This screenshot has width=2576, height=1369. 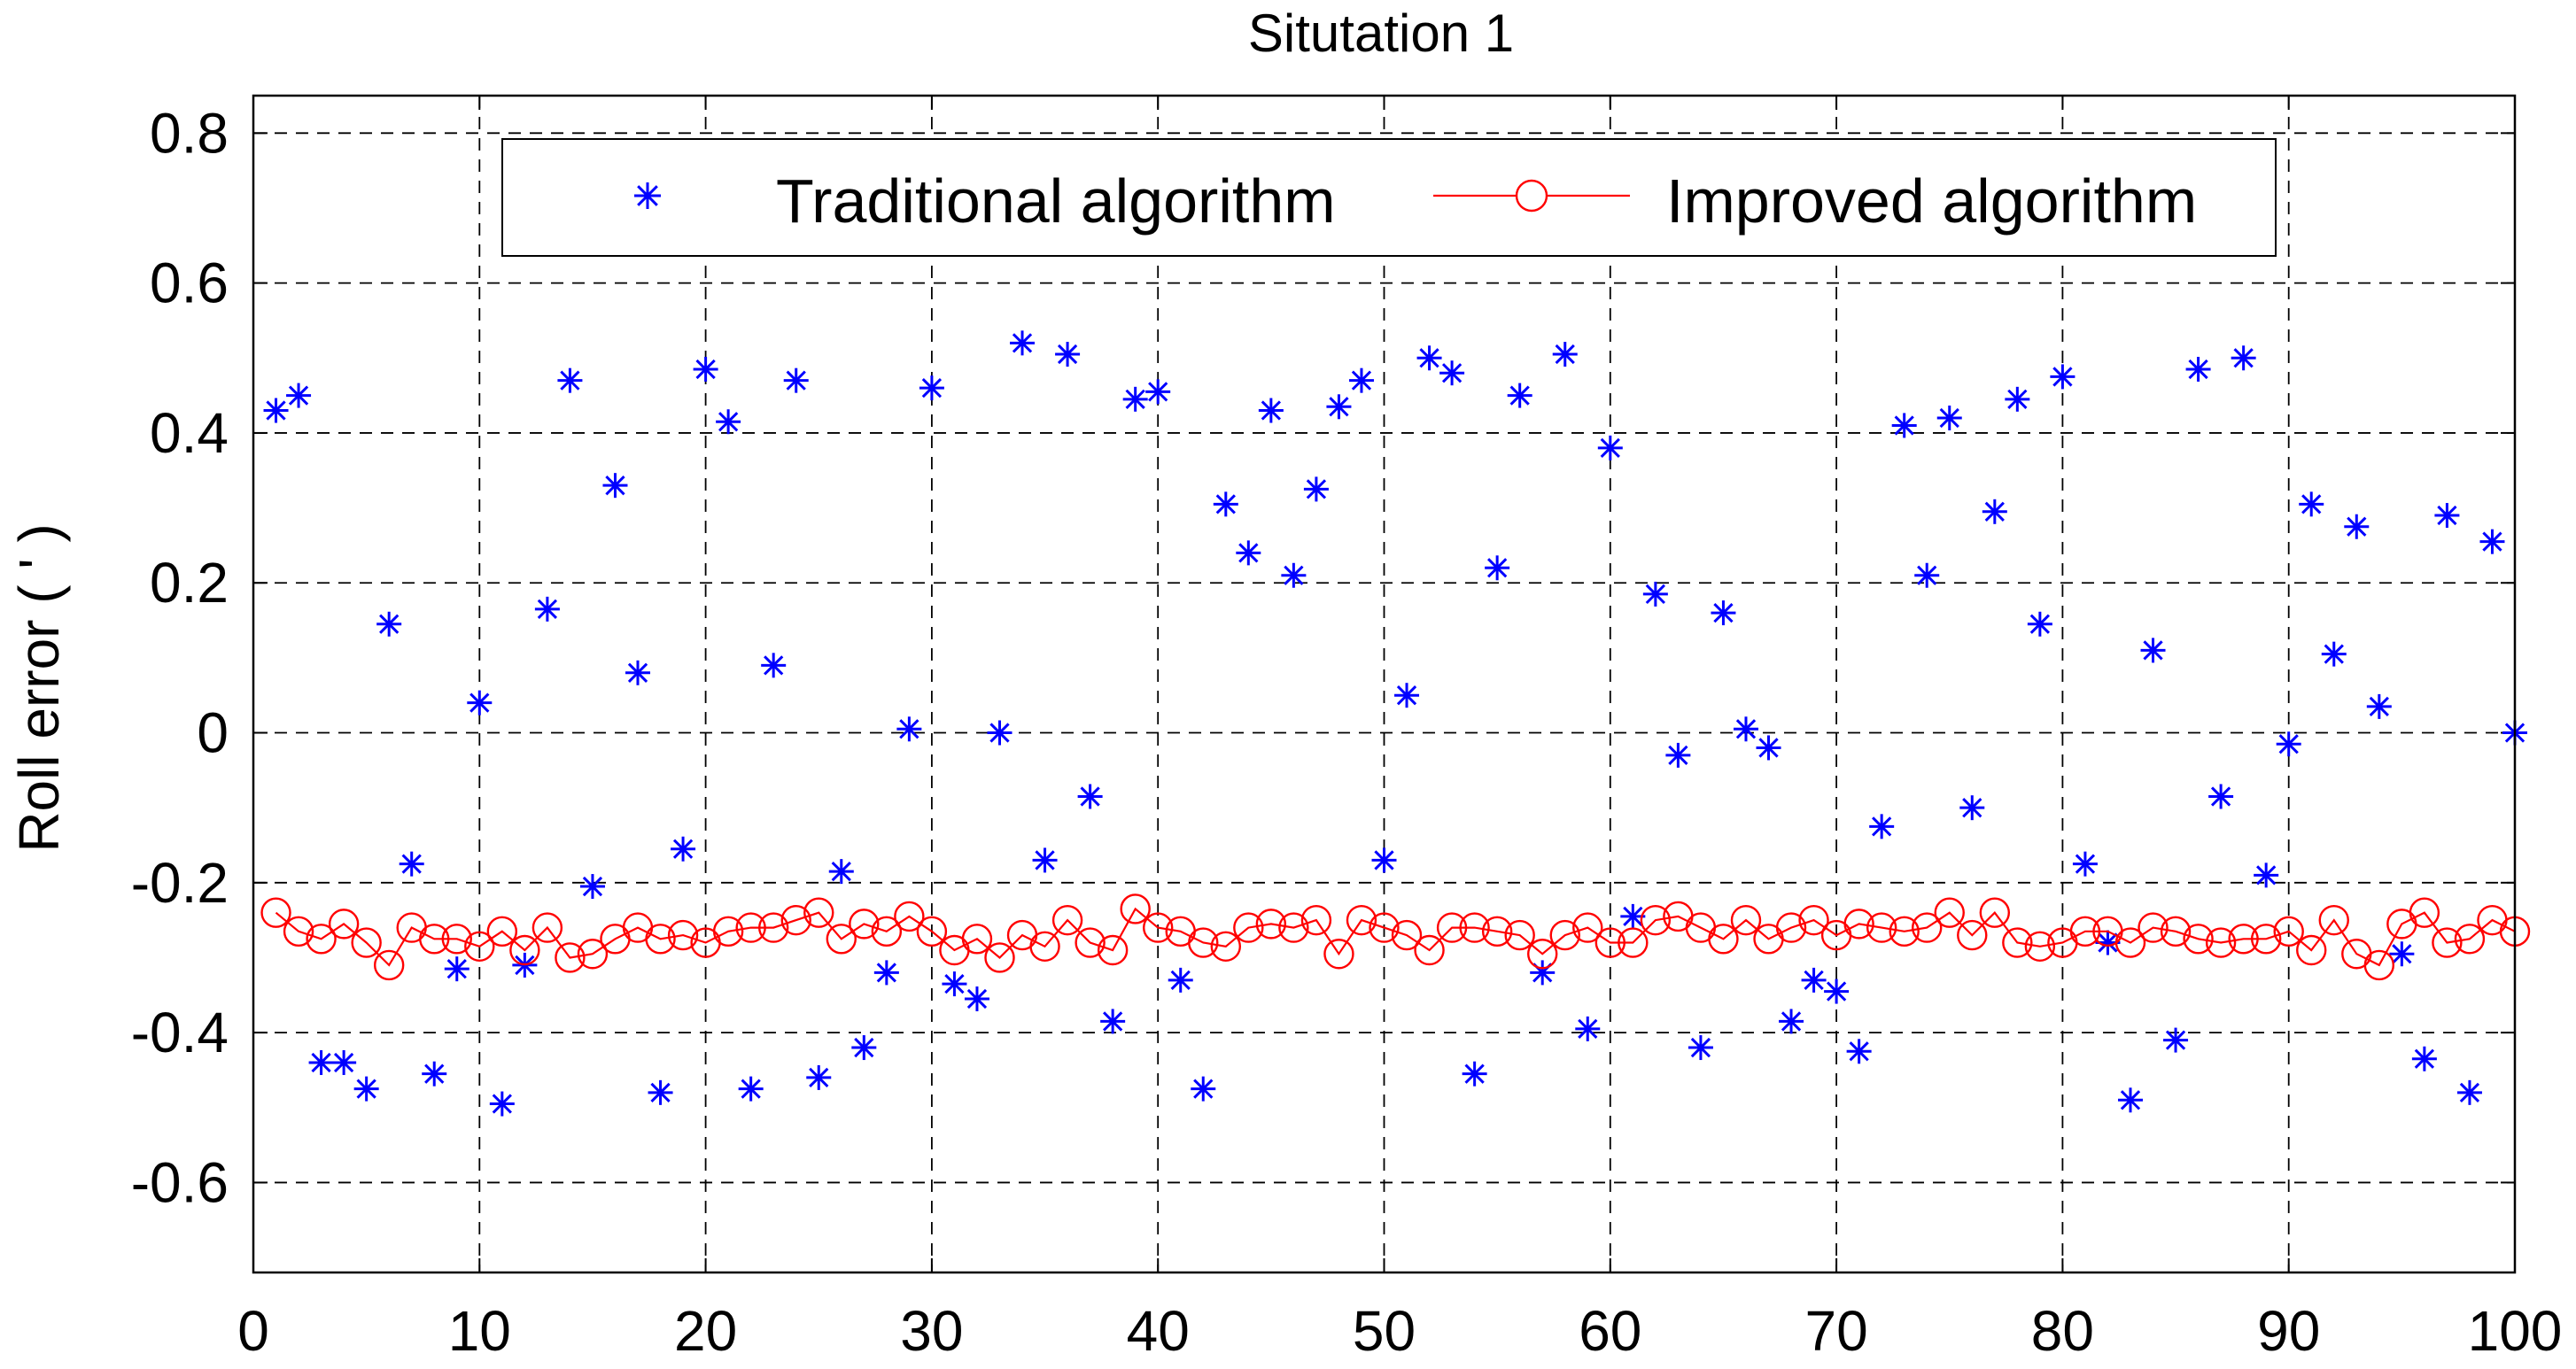 I want to click on x-tick-label: 50, so click(x=1384, y=1331).